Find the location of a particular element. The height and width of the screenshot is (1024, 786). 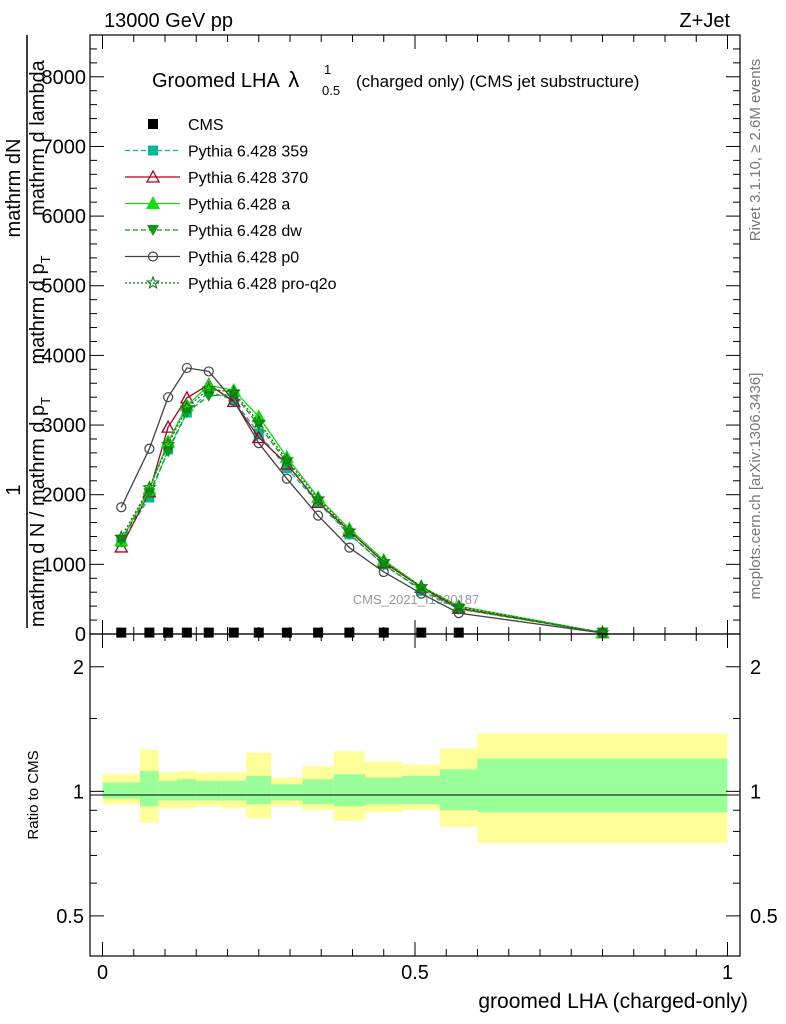

y-label-denominator-b: mathrm d pT is located at coordinates (40, 309).